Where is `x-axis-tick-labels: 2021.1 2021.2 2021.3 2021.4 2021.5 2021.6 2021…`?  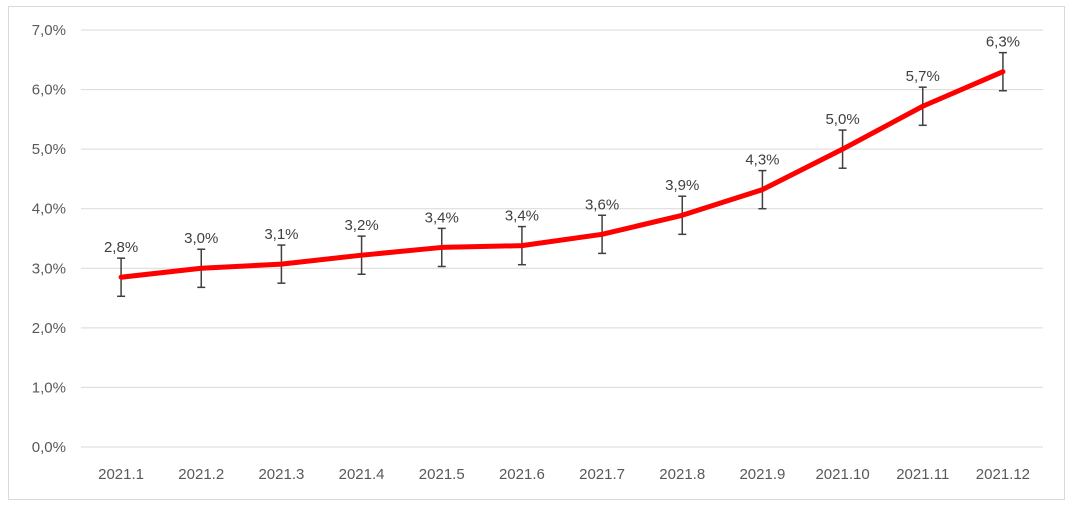
x-axis-tick-labels: 2021.1 2021.2 2021.3 2021.4 2021.5 2021.6 2021… is located at coordinates (564, 474).